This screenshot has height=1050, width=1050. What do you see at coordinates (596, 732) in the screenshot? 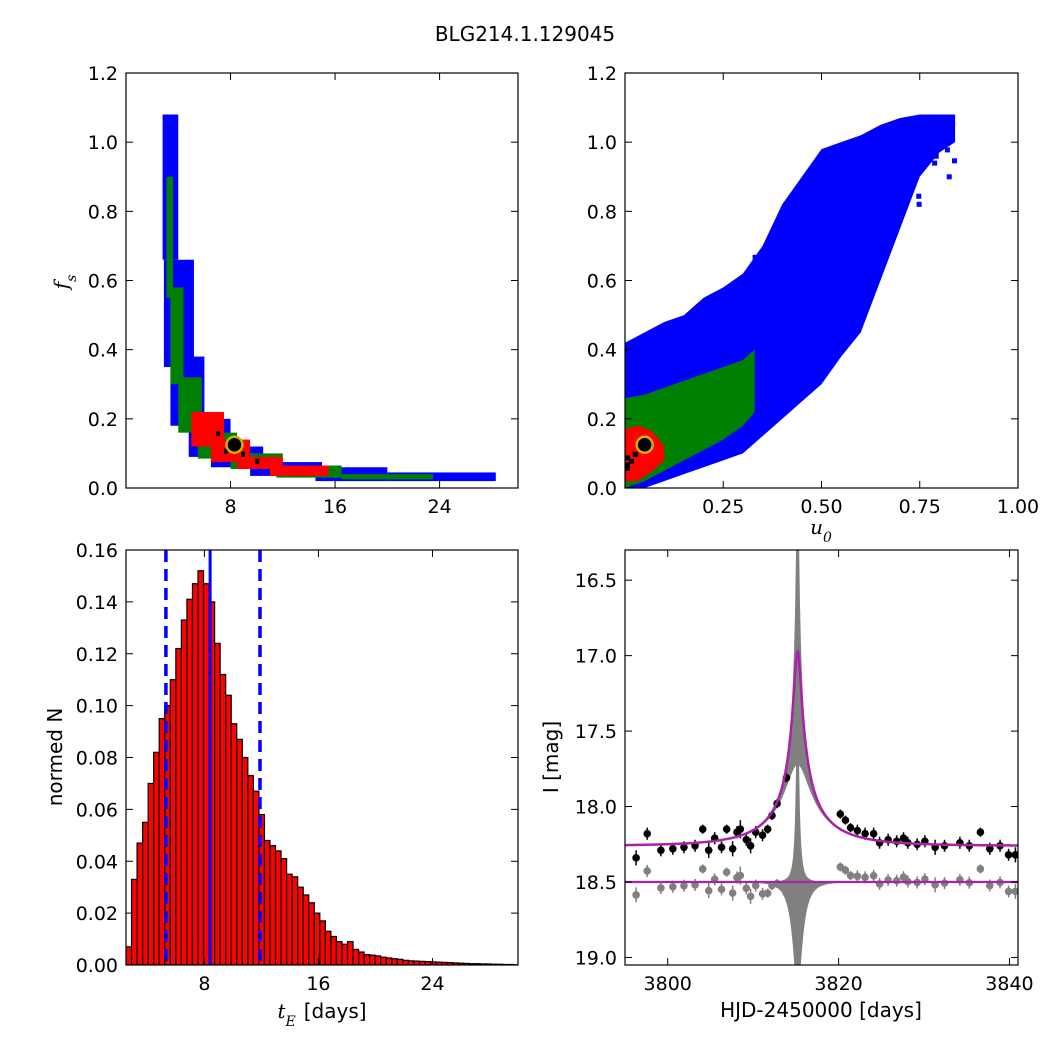
I see `y-tick-label: 17.5` at bounding box center [596, 732].